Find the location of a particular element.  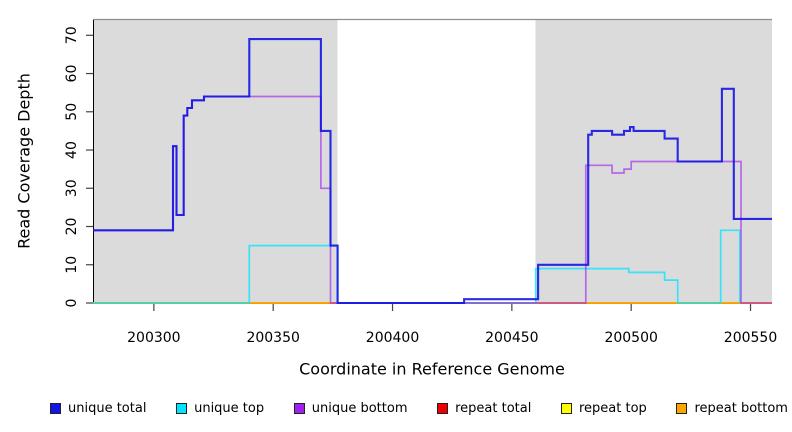

legend-item-unique-top: unique top is located at coordinates (220, 408).